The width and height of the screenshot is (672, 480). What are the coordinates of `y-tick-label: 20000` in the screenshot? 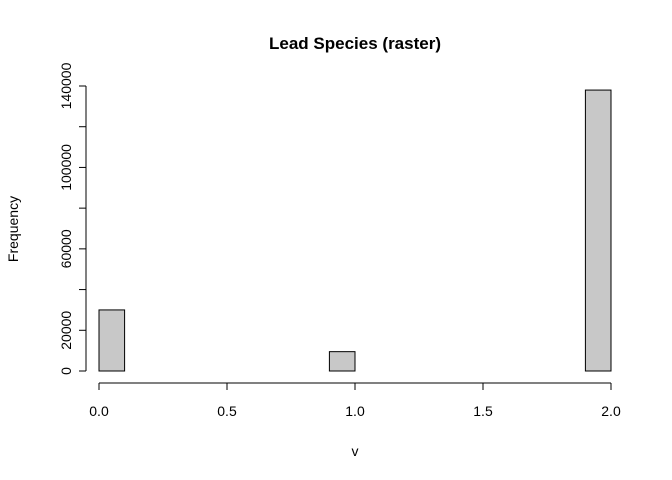 It's located at (66, 330).